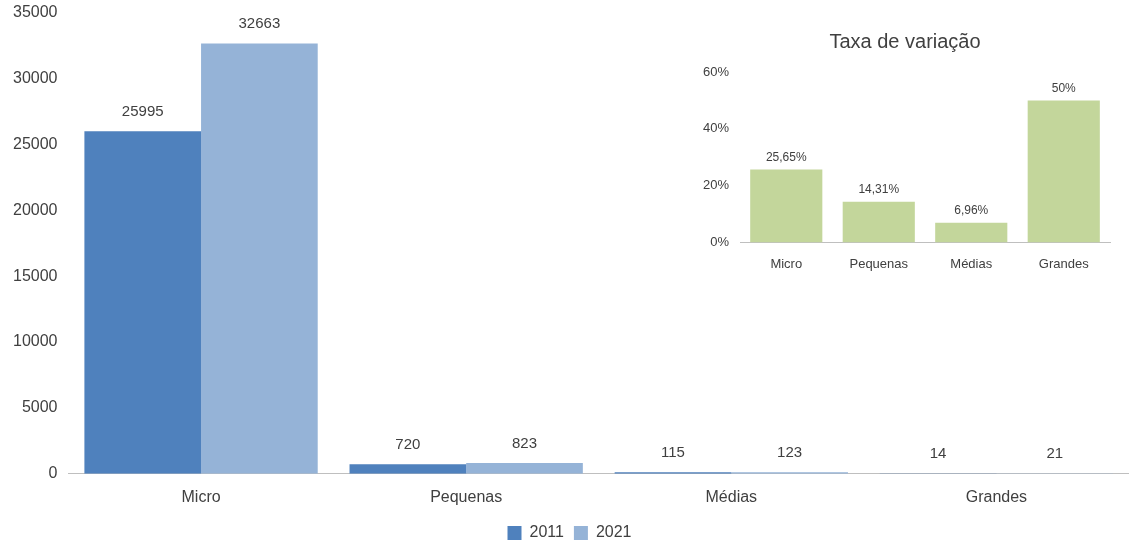 Image resolution: width=1129 pixels, height=551 pixels. I want to click on data-label: 25995, so click(142, 110).